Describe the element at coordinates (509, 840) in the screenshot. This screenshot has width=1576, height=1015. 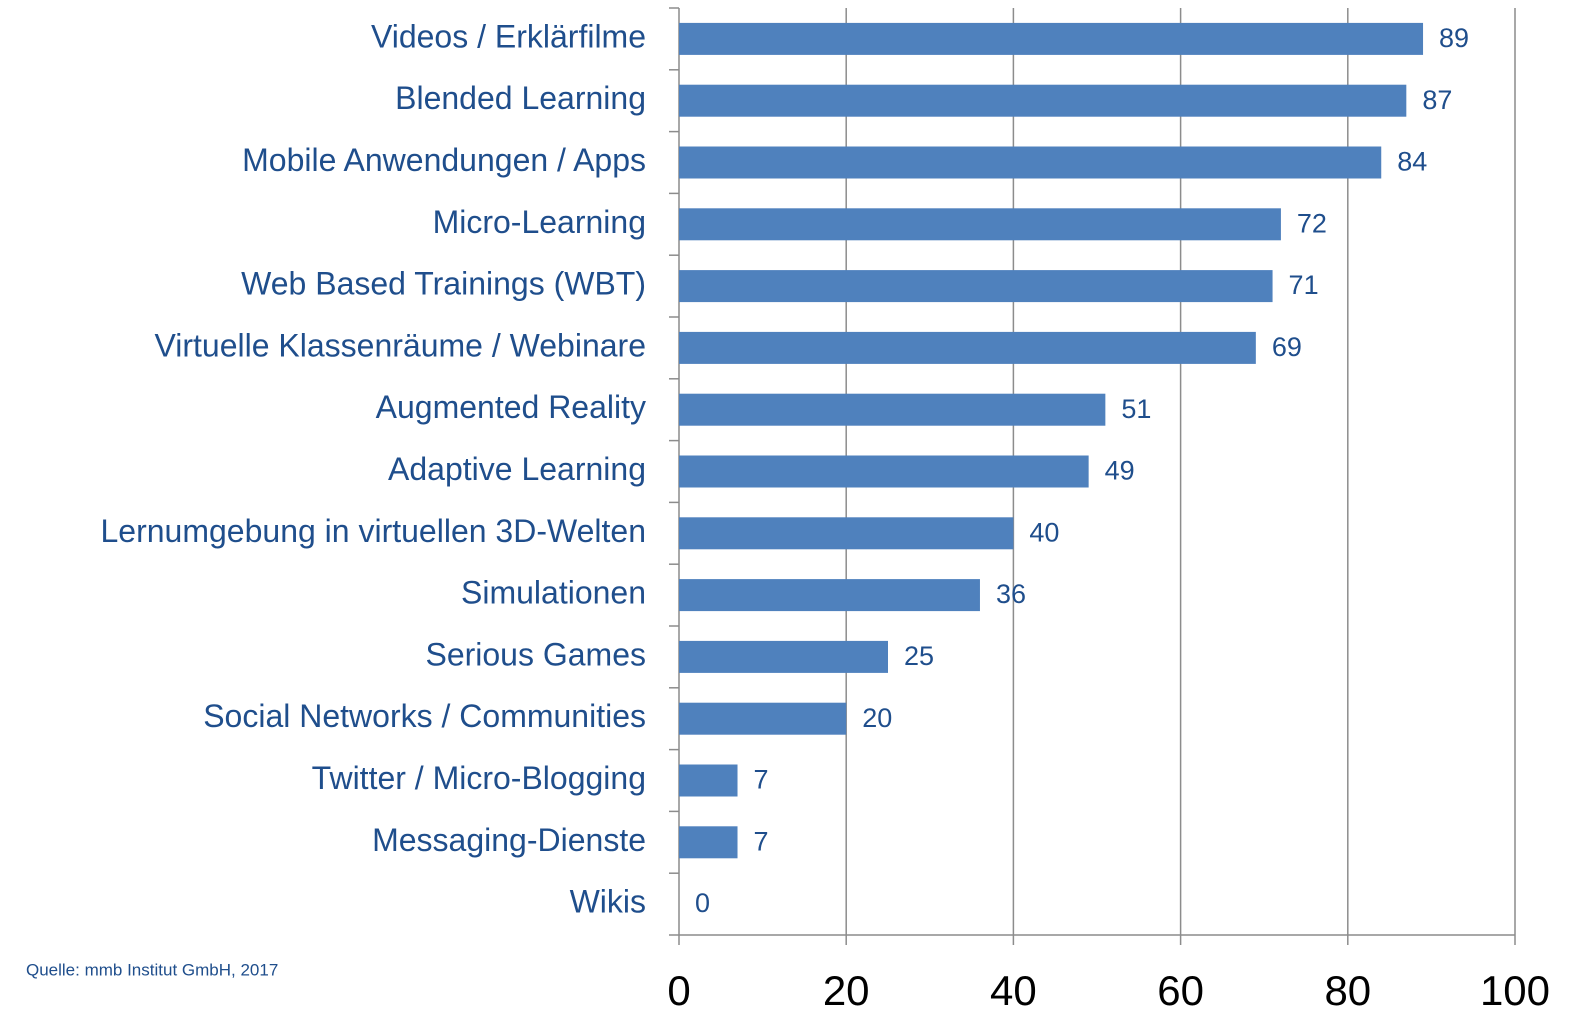
I see `category-label: Messaging-Dienste` at that location.